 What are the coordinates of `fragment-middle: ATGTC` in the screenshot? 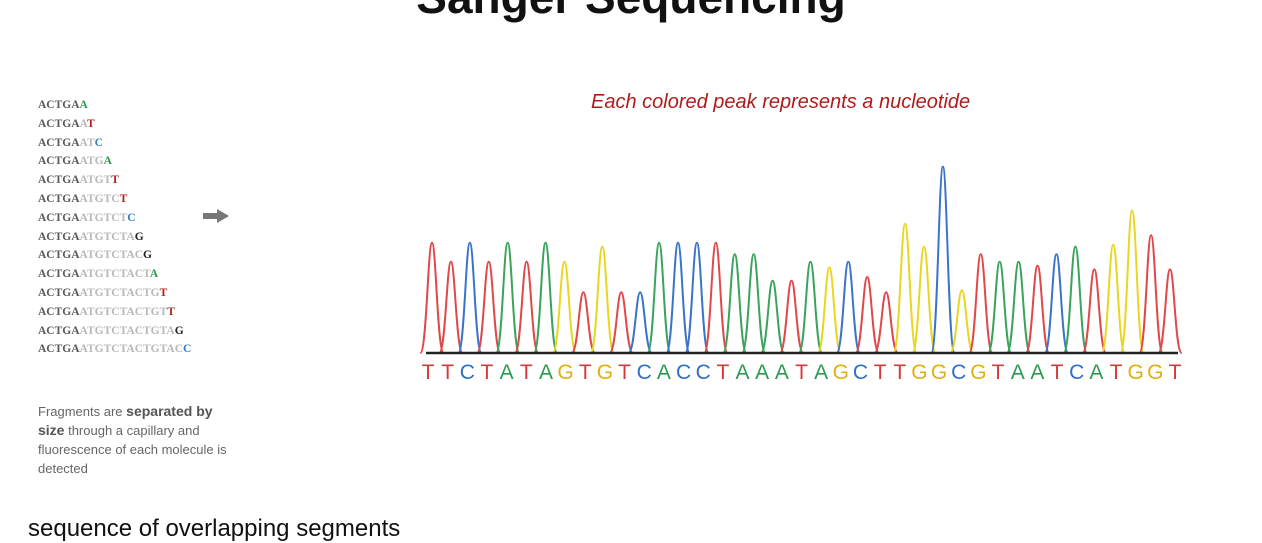 It's located at (99, 198).